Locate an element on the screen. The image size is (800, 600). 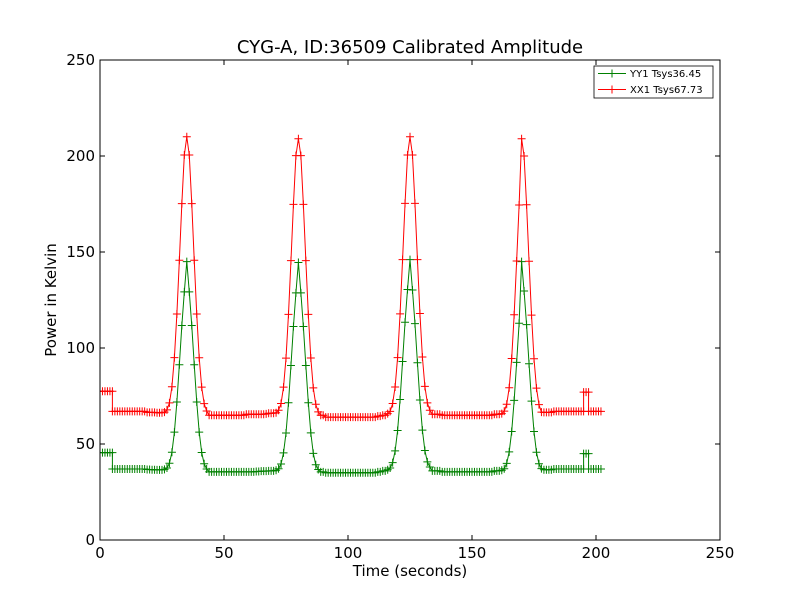
y-tick-label: 0 is located at coordinates (90, 540).